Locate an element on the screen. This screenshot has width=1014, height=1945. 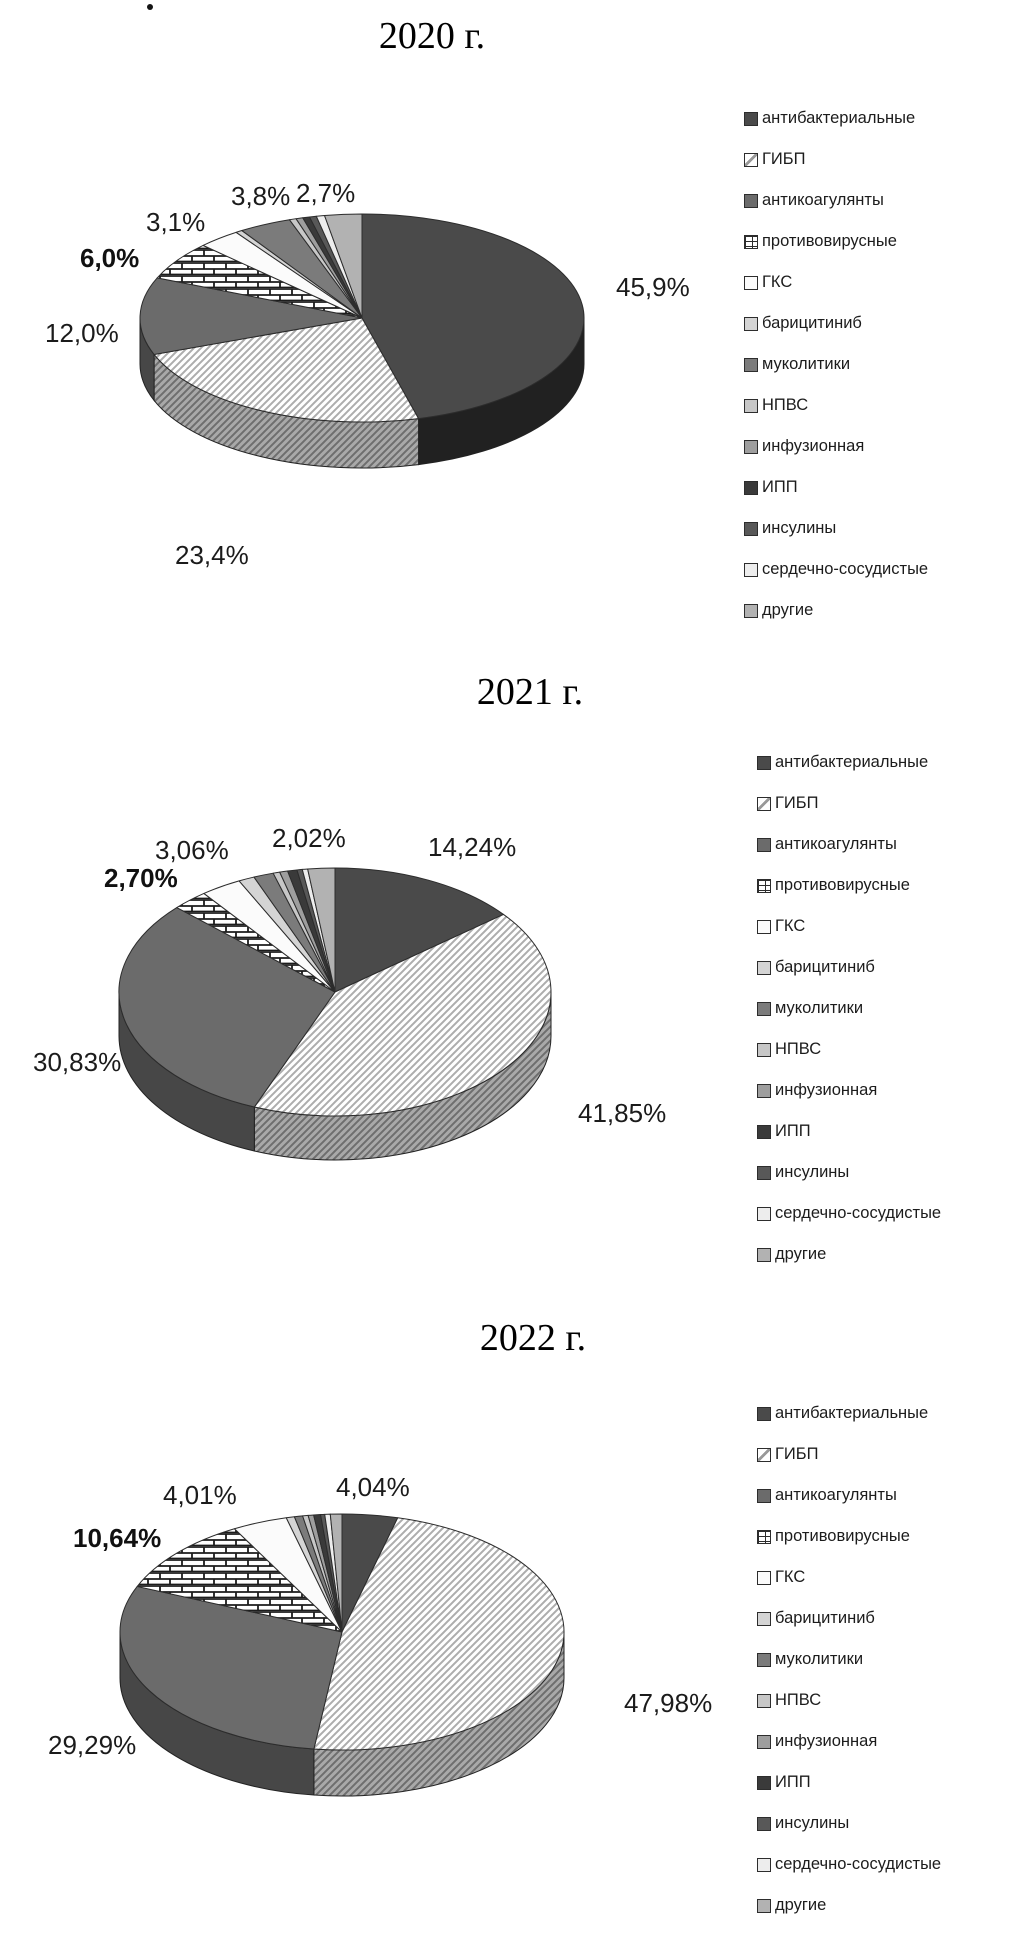
pct-2020-antikoagulyanty: 12,0% is located at coordinates (82, 333).